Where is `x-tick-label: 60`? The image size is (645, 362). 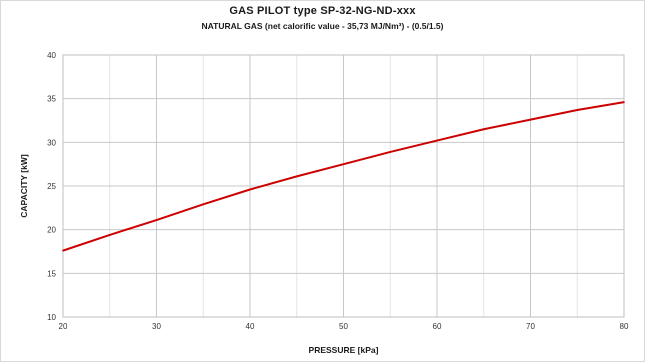 x-tick-label: 60 is located at coordinates (437, 326).